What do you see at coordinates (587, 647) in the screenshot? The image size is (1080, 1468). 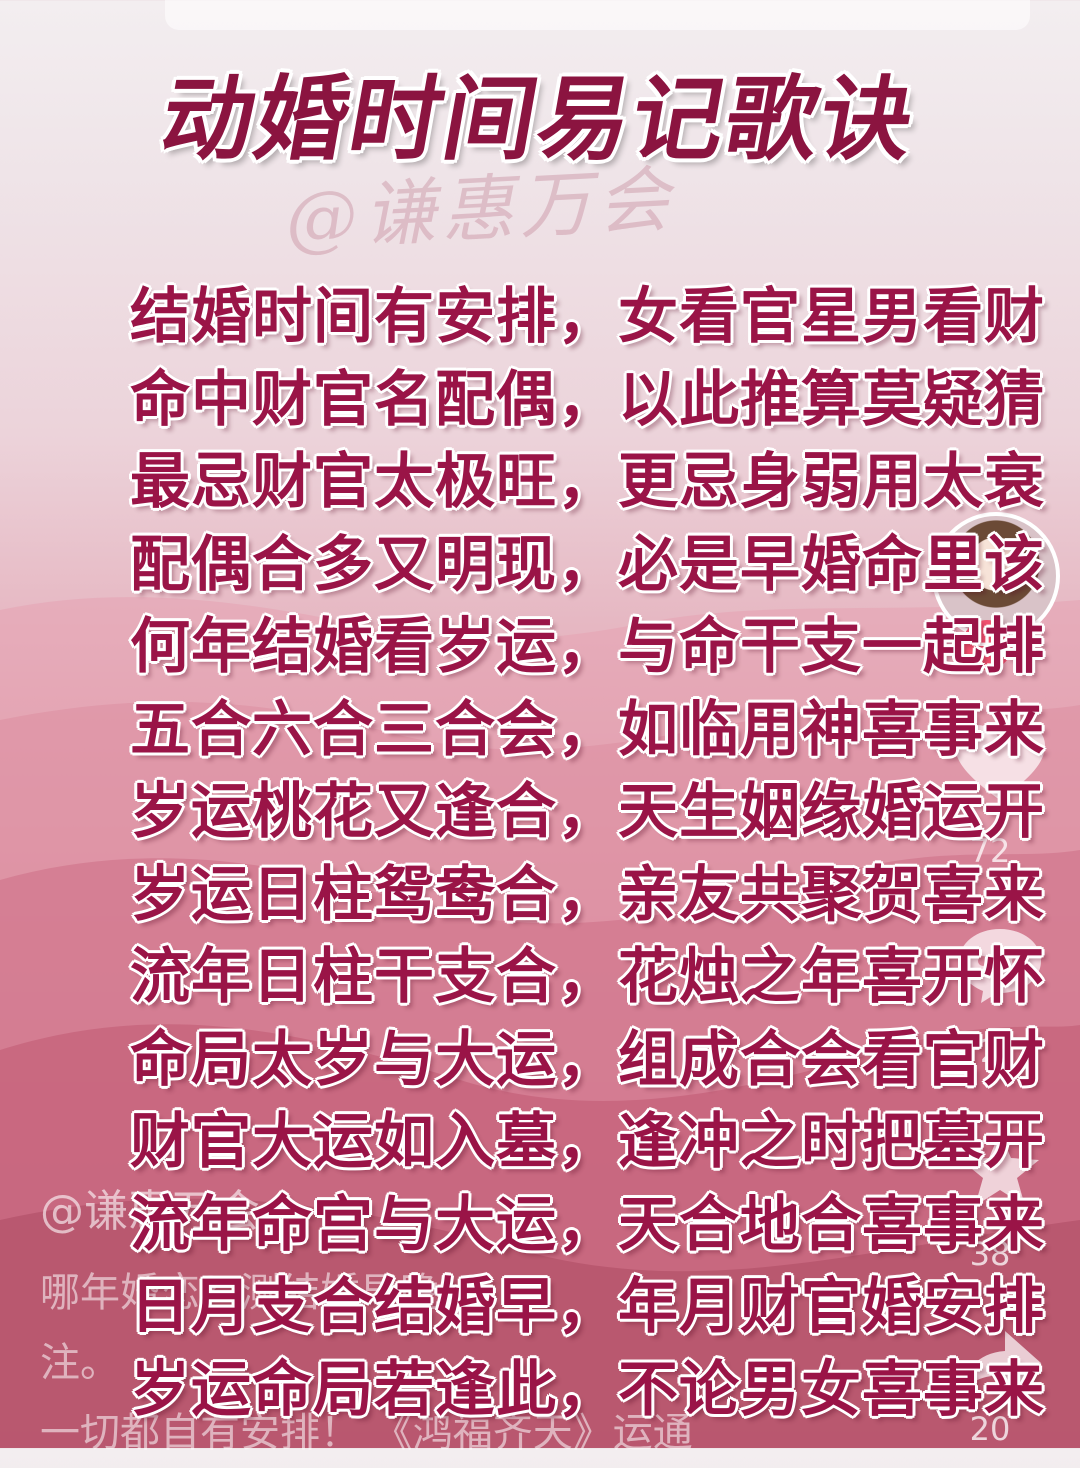 I see `poem-line: 何年结婚看岁运，与命干支一起排` at bounding box center [587, 647].